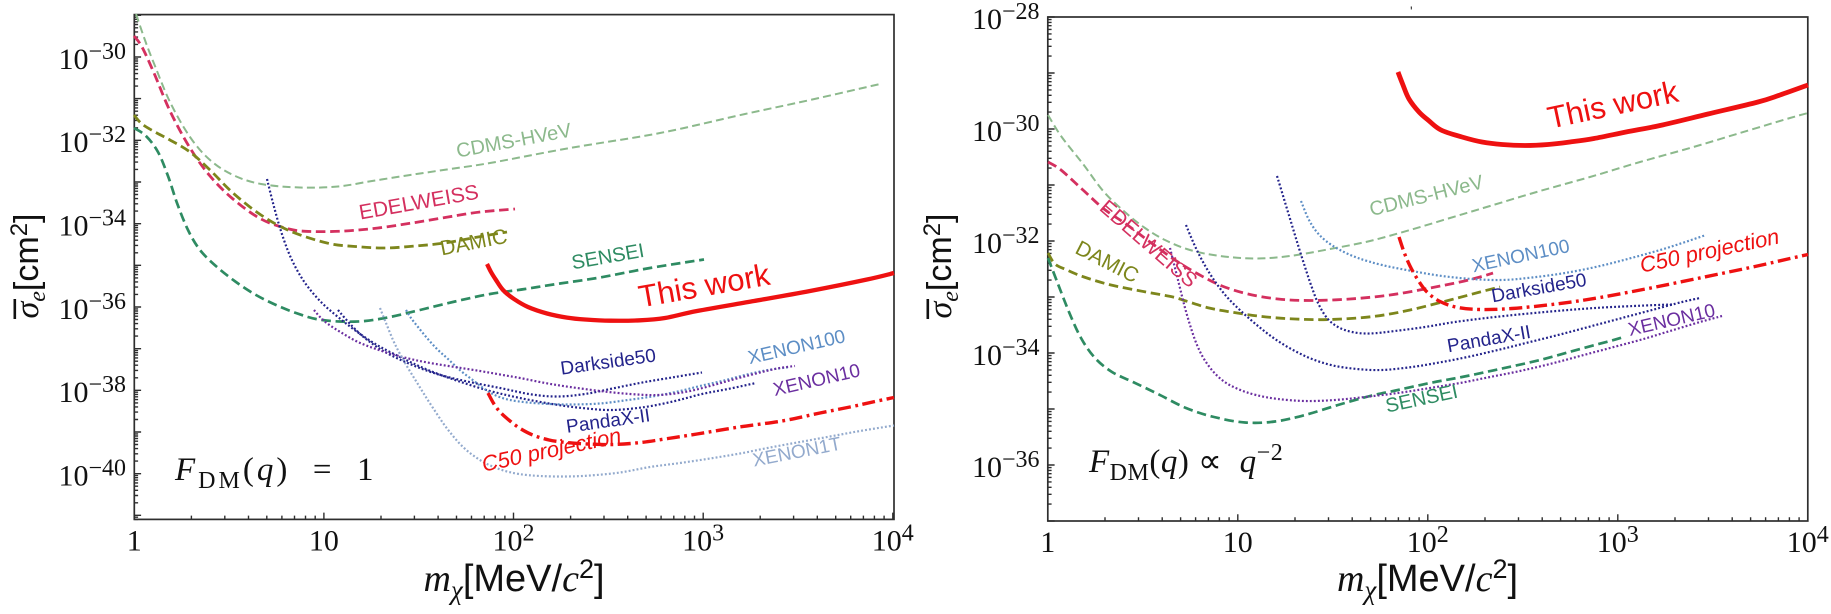  Describe the element at coordinates (92, 307) in the screenshot. I see `svg-text: 10−36` at that location.